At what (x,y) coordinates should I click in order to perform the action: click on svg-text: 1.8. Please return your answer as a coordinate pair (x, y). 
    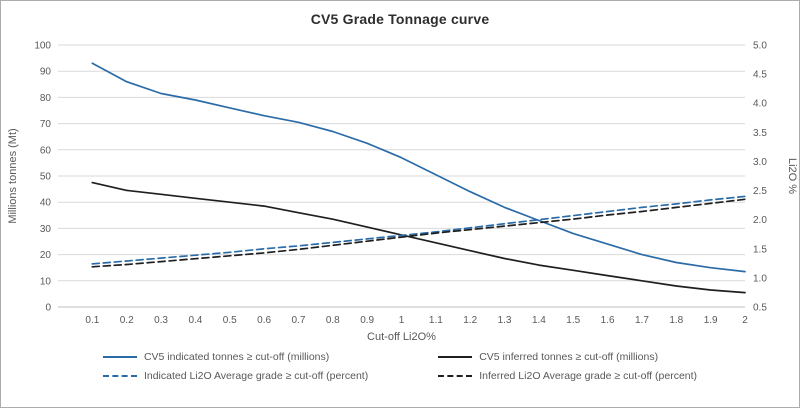
    Looking at the image, I should click on (676, 320).